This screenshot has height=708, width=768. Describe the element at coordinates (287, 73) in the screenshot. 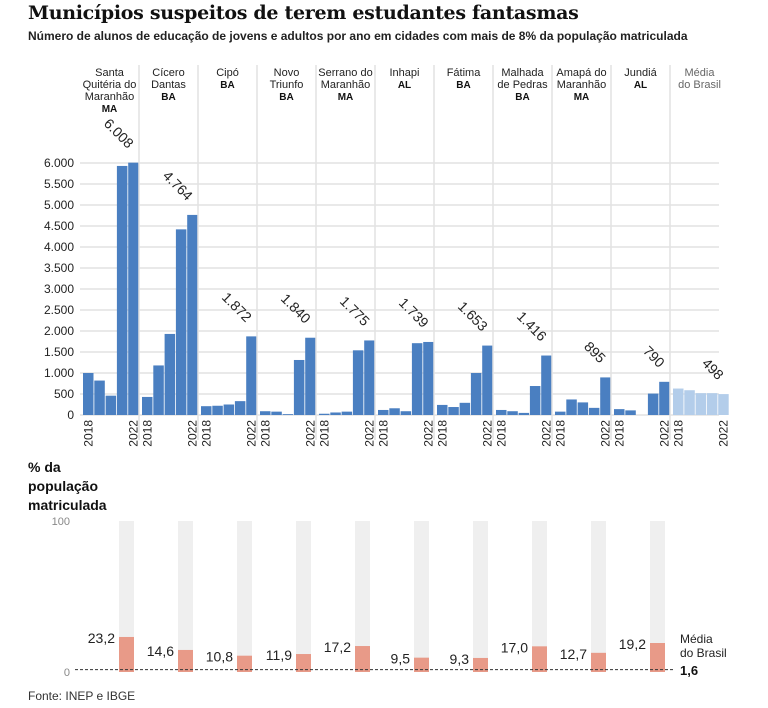

I see `panel-name: Novo` at that location.